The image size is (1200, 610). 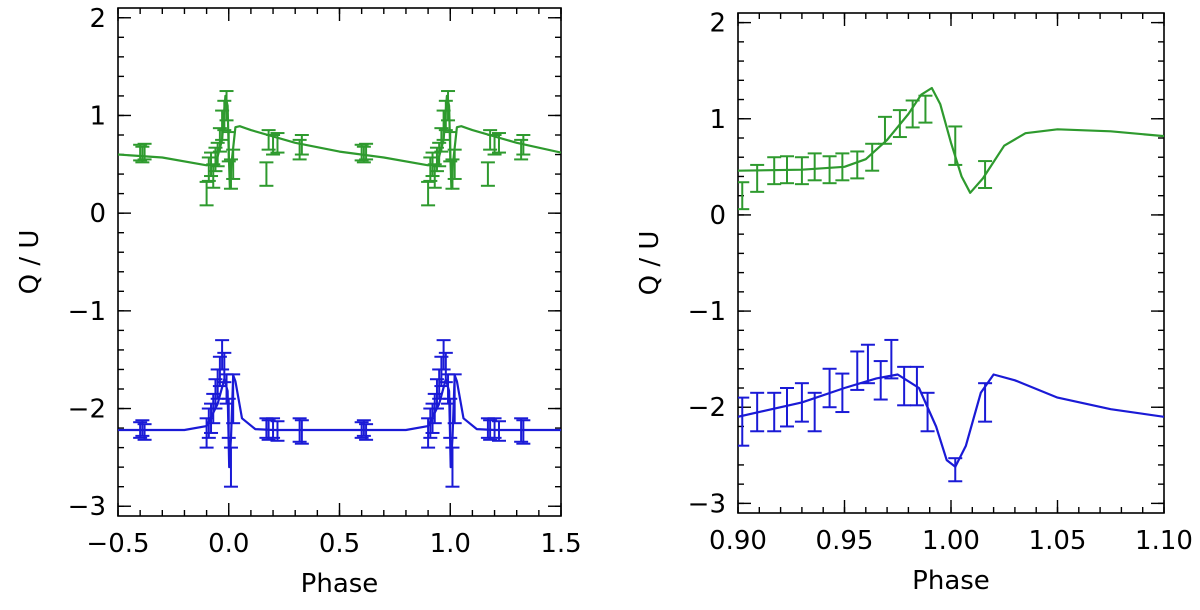 I want to click on x-tick-label: 0.90, so click(x=738, y=541).